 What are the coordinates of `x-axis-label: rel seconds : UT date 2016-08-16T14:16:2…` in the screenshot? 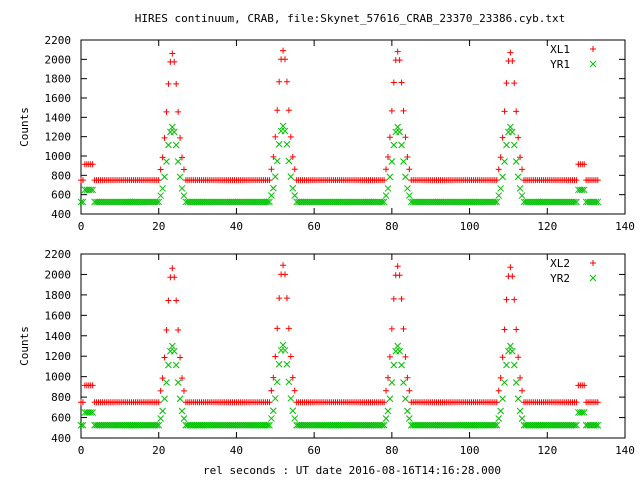 It's located at (352, 470).